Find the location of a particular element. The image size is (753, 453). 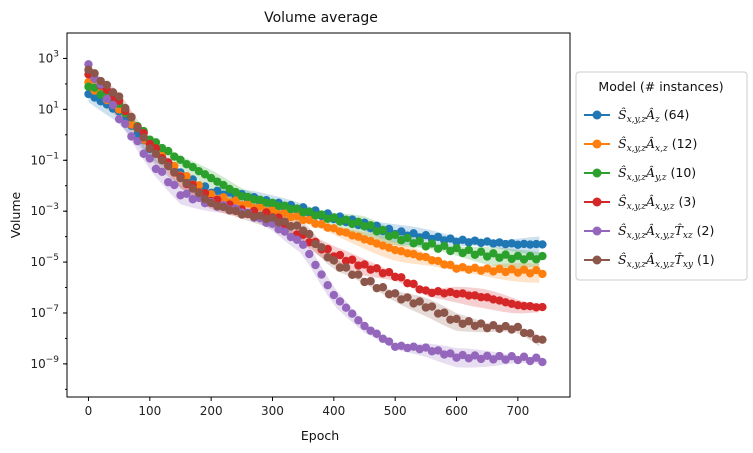

legend-box is located at coordinates (661, 176).